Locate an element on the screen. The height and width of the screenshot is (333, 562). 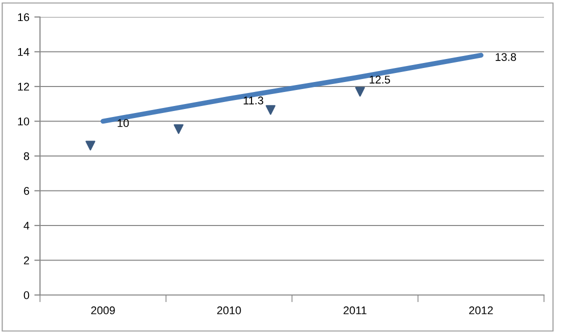
y-tick-label: 4 is located at coordinates (27, 226).